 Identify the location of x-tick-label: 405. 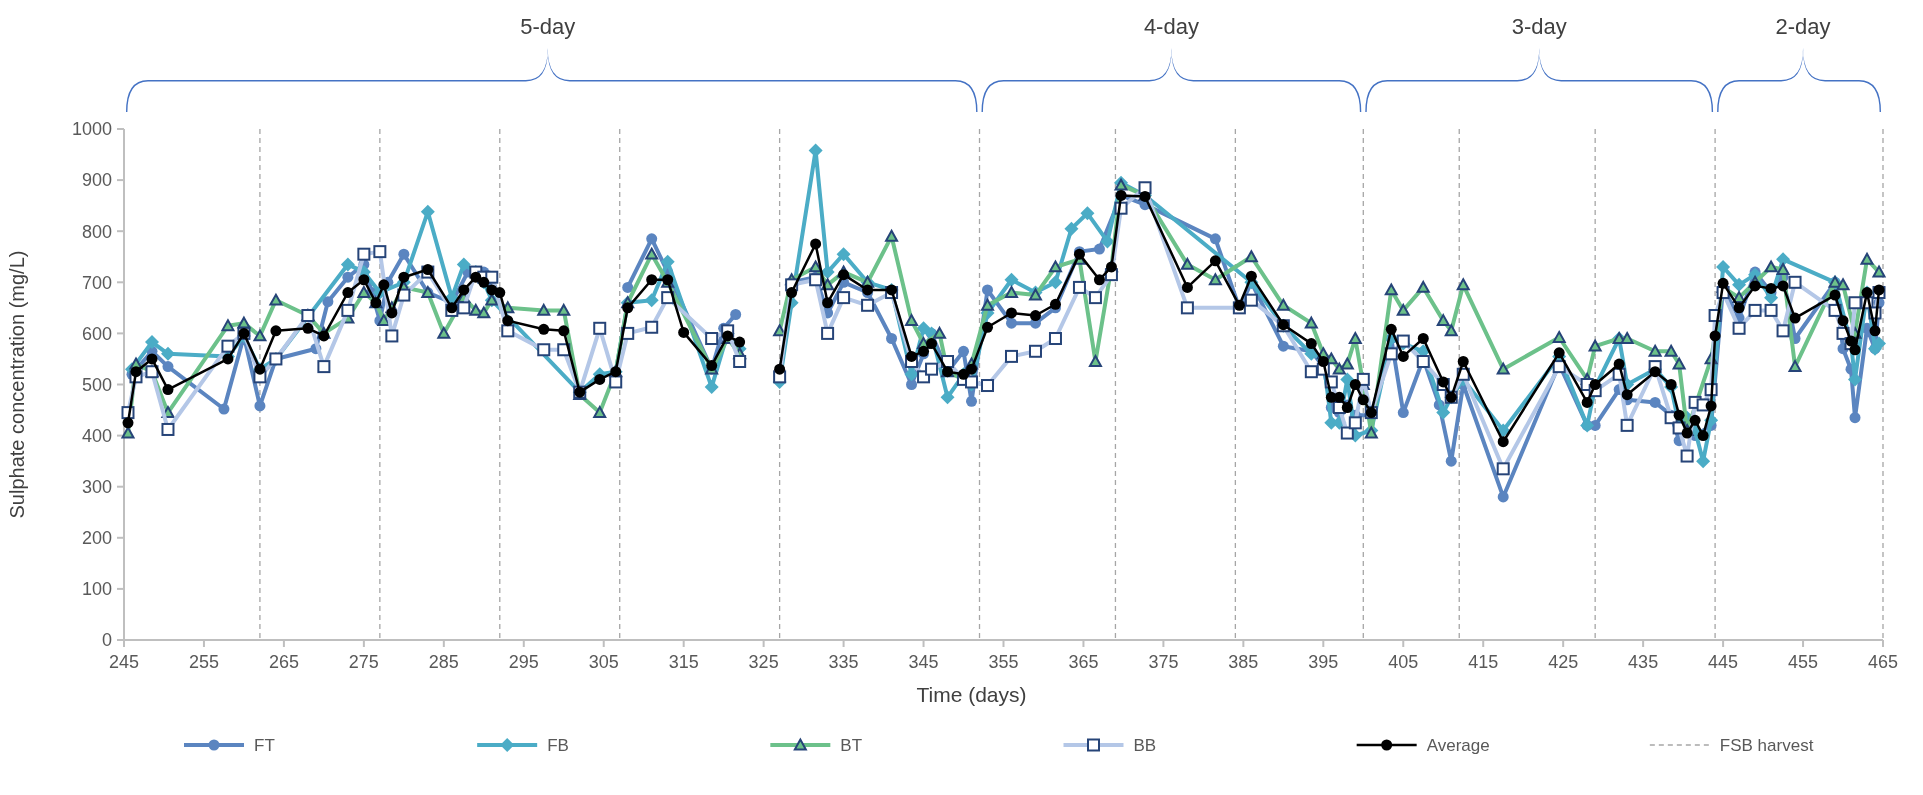
(1403, 662).